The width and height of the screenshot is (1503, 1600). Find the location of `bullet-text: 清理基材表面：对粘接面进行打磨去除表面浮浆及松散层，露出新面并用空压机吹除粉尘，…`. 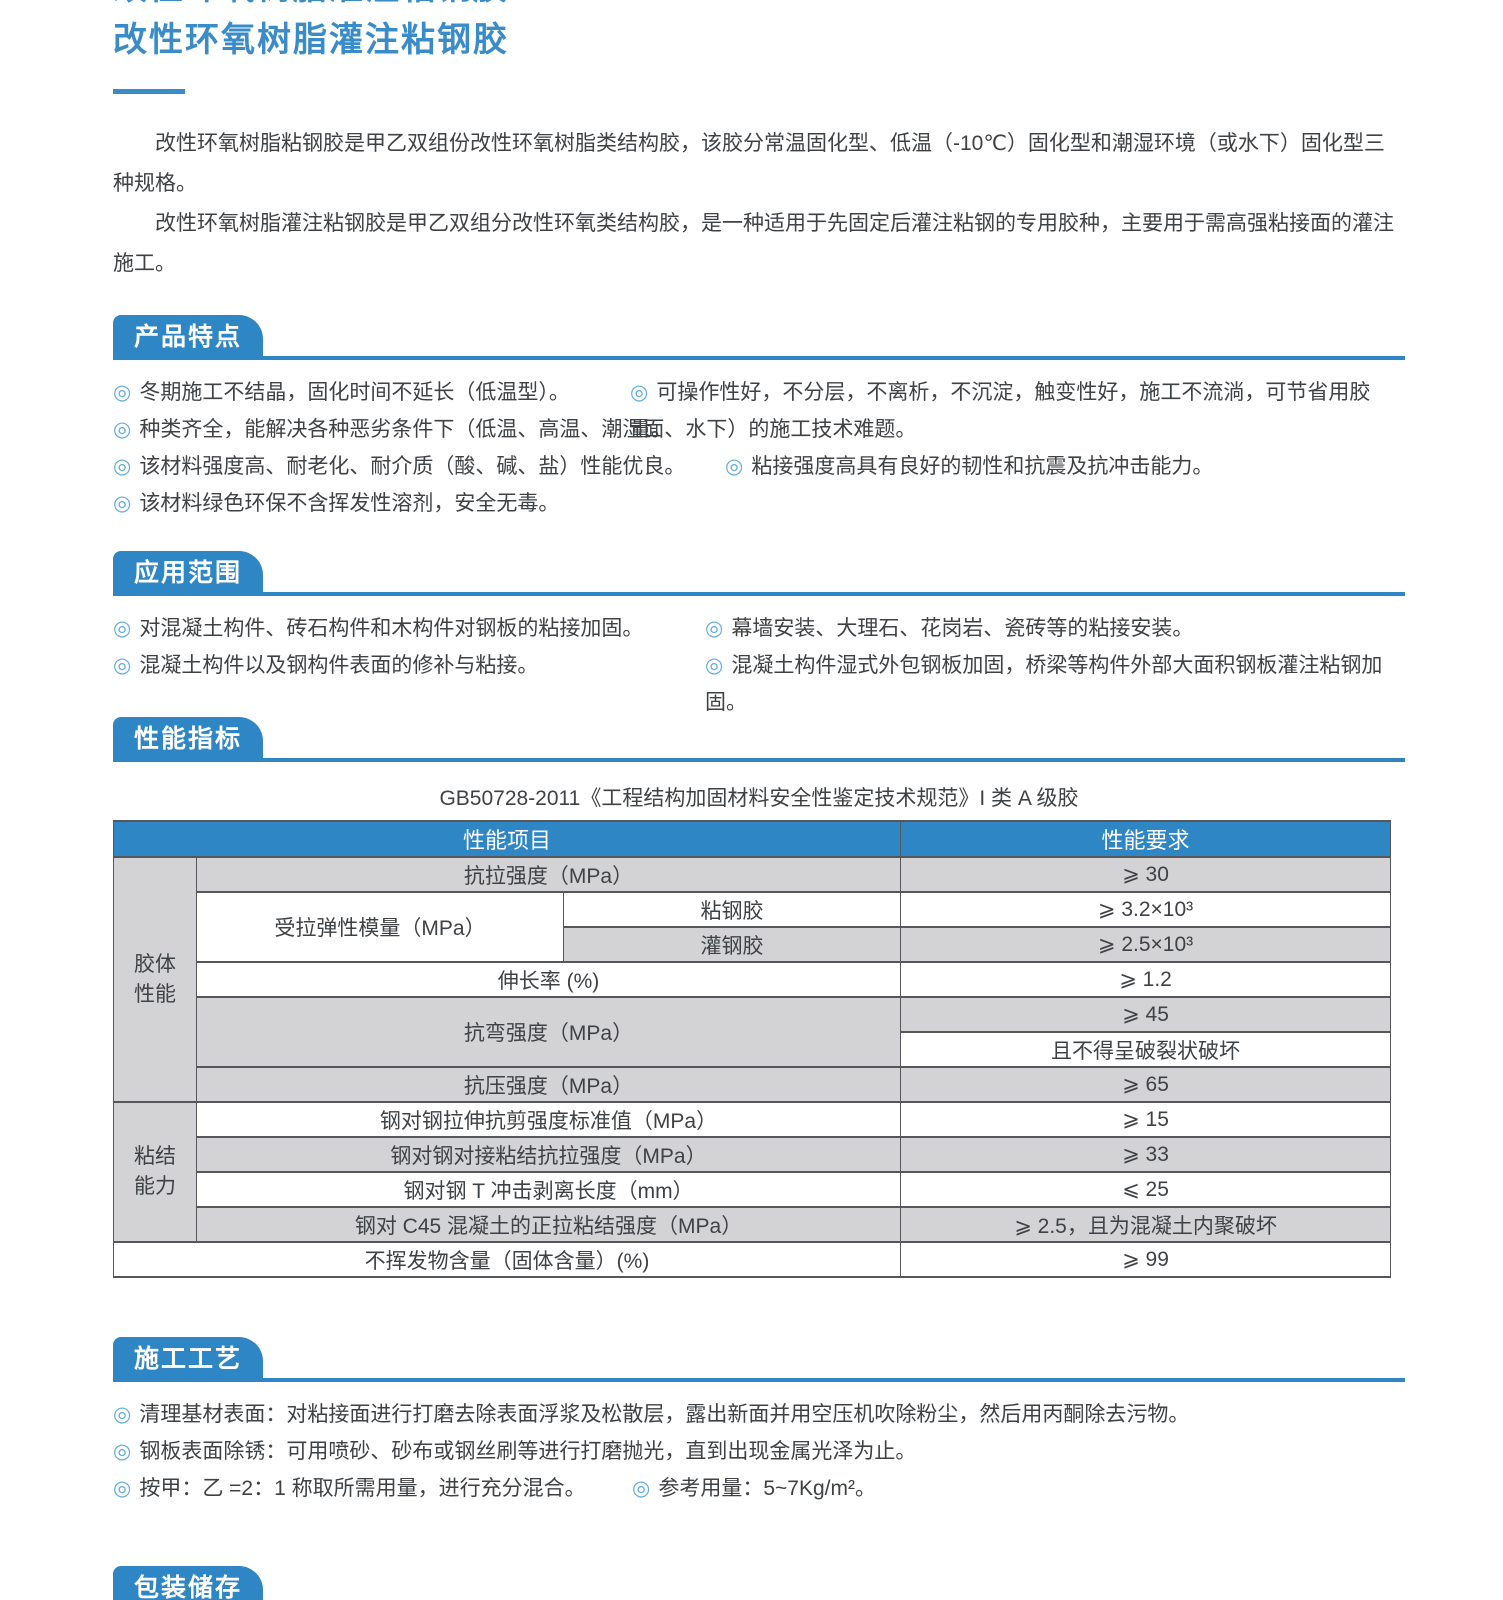

bullet-text: 清理基材表面：对粘接面进行打磨去除表面浮浆及松散层，露出新面并用空压机吹除粉尘，… is located at coordinates (664, 1414).